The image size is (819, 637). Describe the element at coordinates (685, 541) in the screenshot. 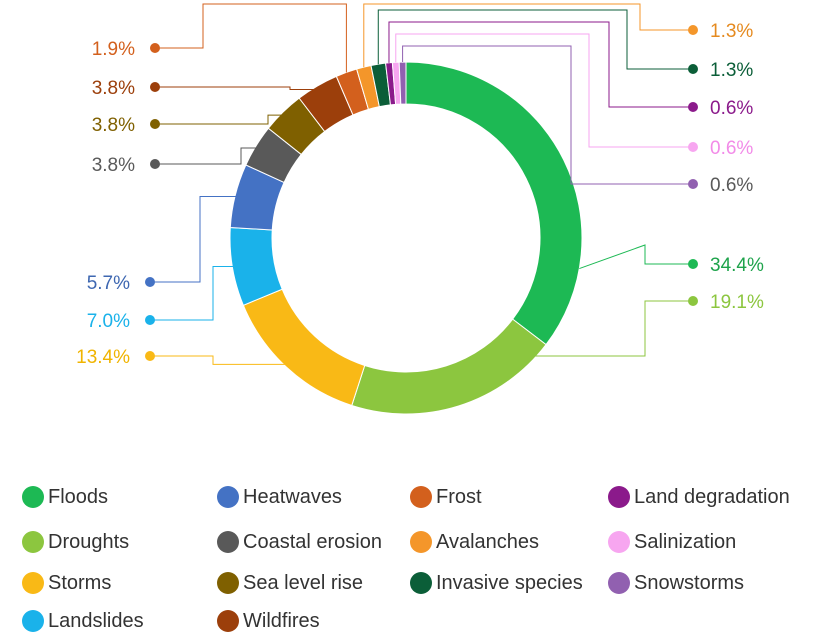

I see `legend-label-salinization: Salinization` at that location.